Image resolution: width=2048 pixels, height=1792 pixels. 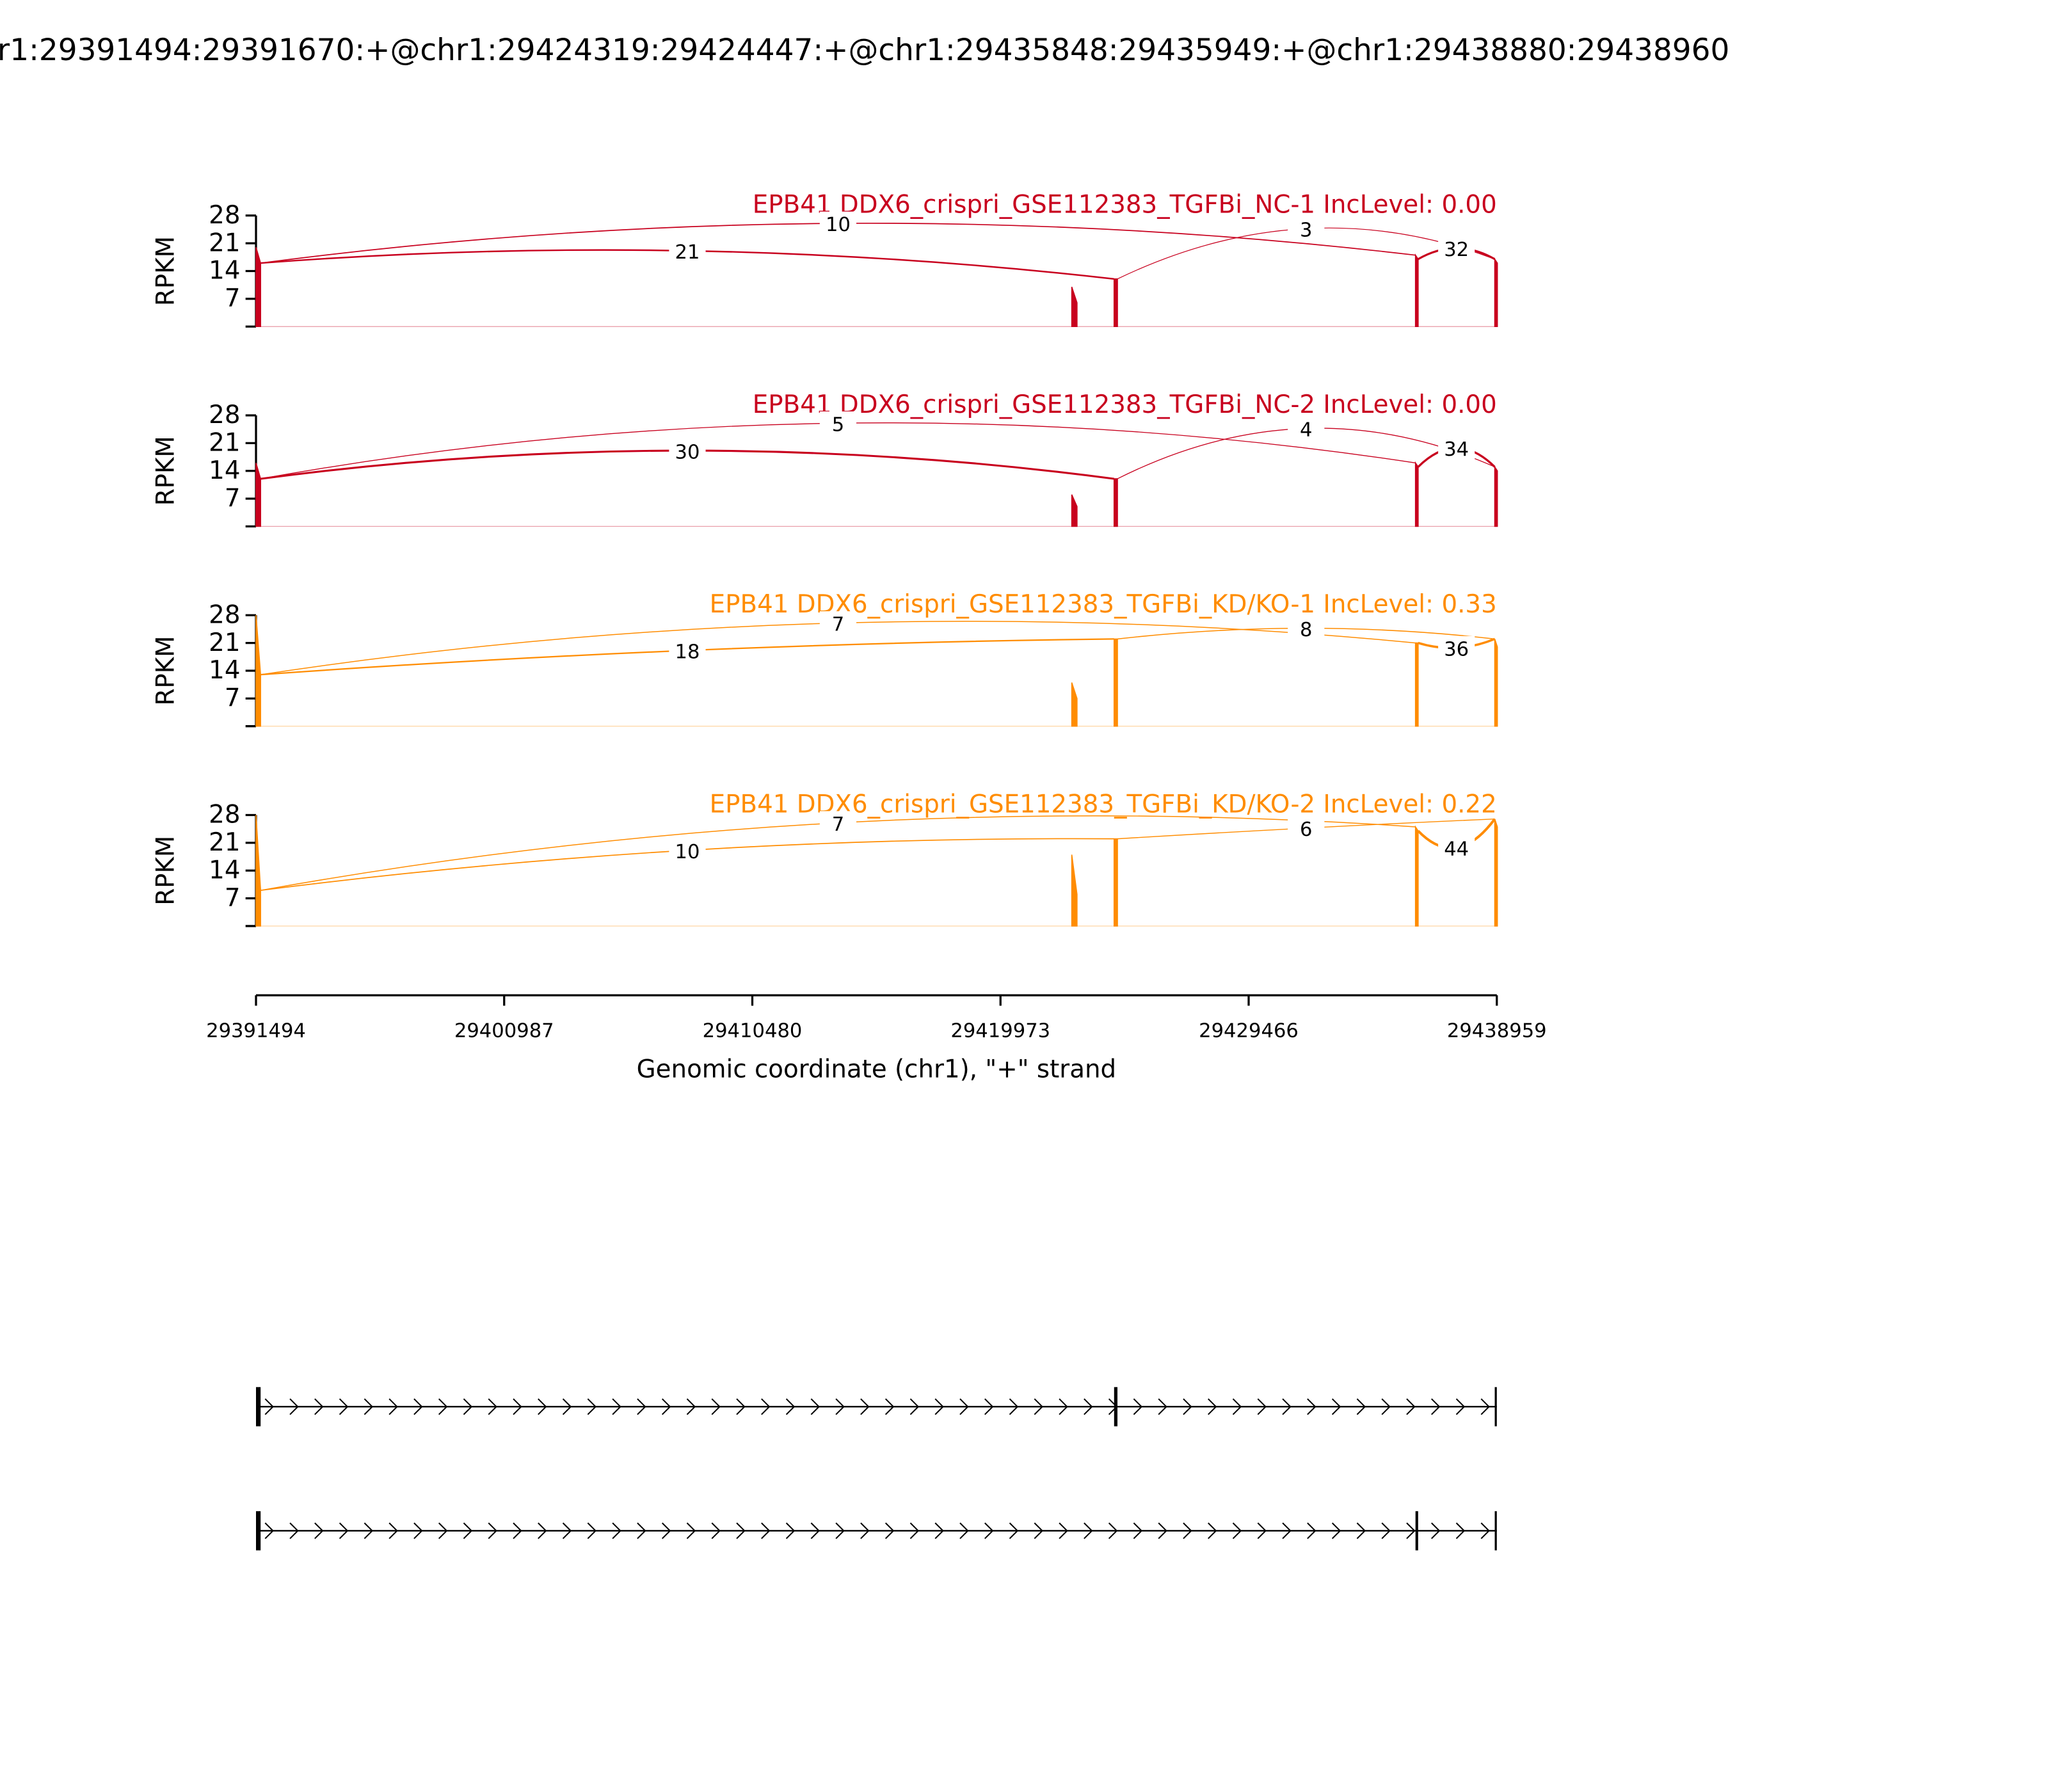 I want to click on y-tick-label: 21, so click(x=224, y=443).